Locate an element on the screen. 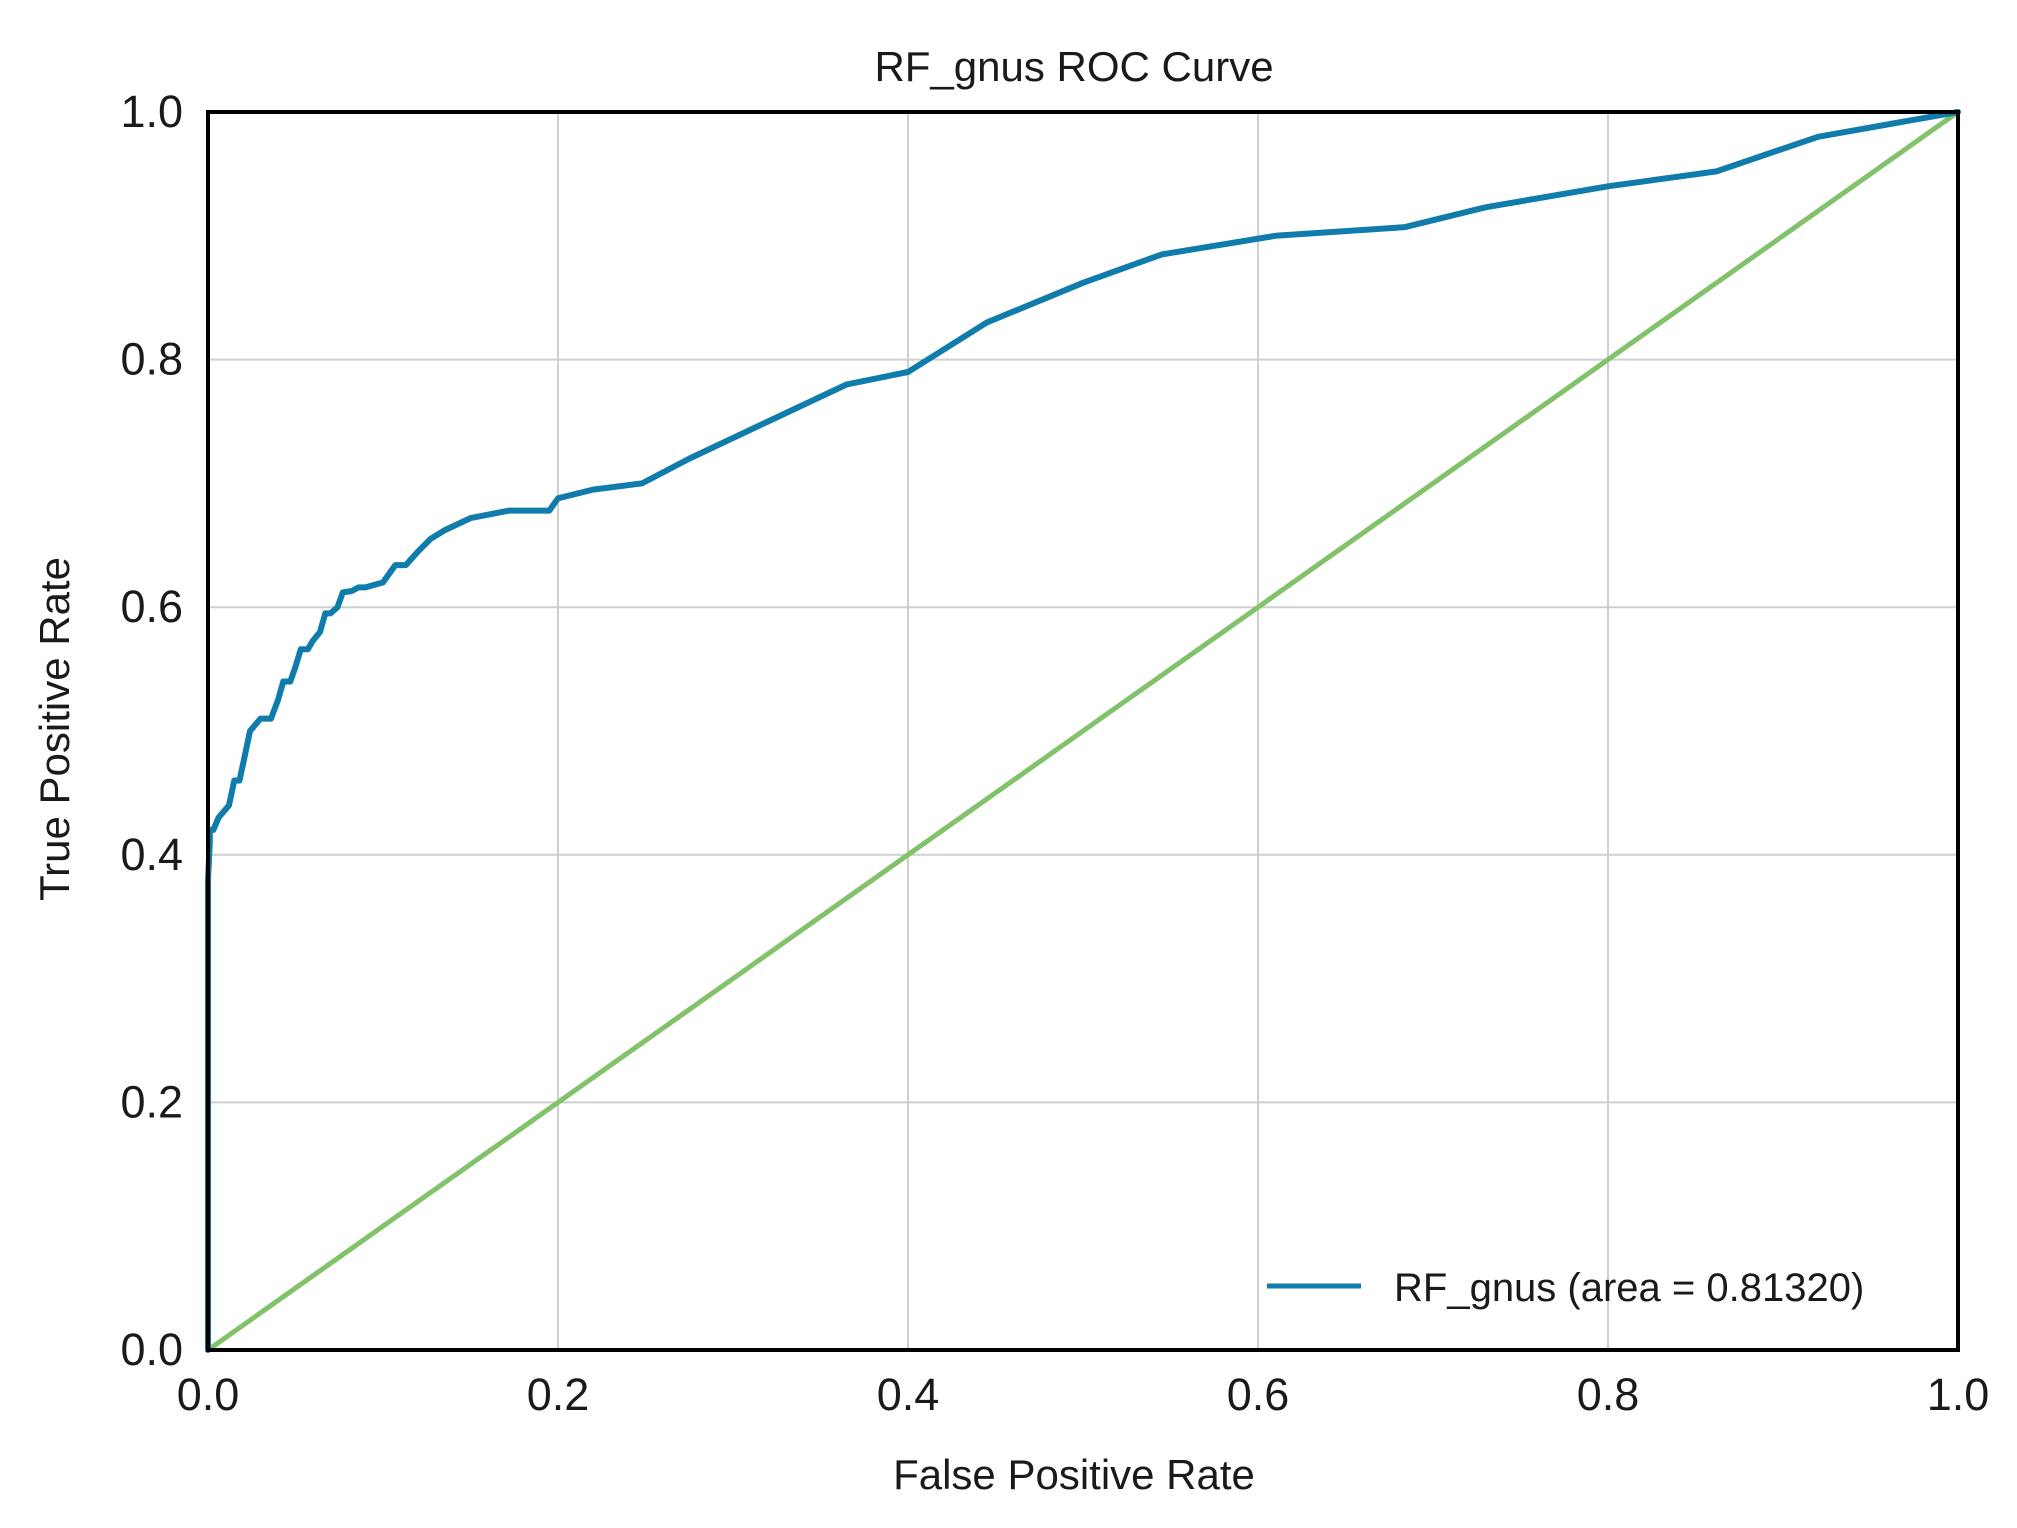 The image size is (2017, 1528). y-tick-label: 1.0 is located at coordinates (151, 111).